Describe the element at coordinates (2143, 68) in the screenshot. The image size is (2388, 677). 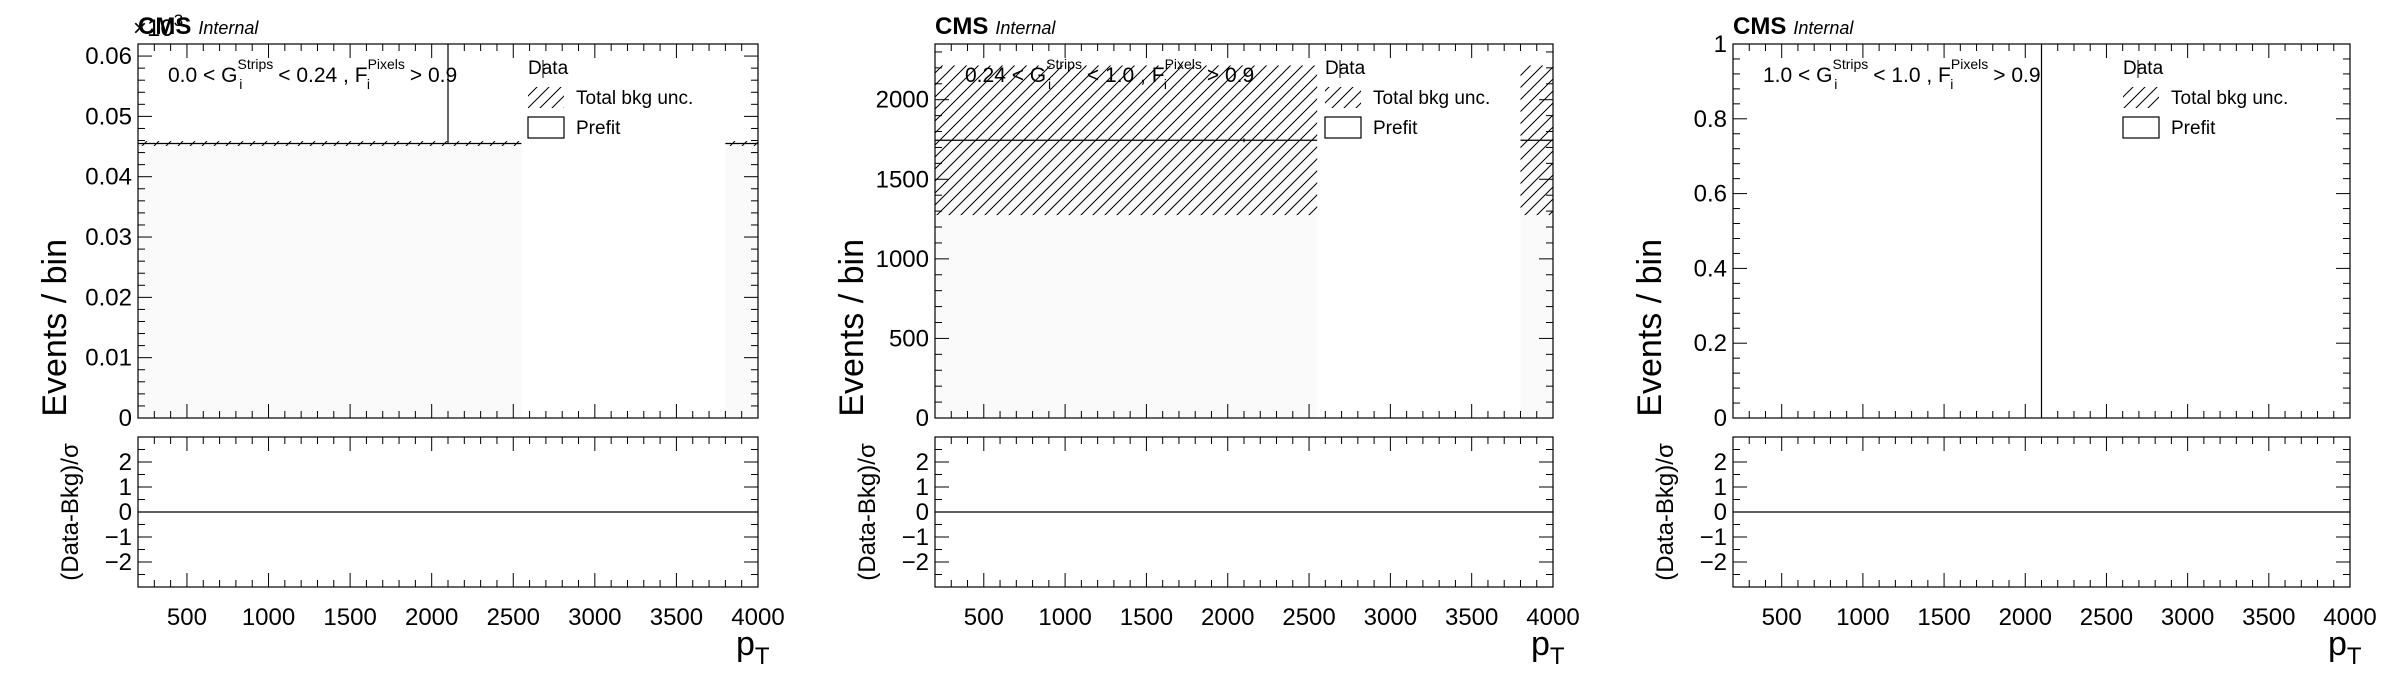
I see `legend-data: Data` at that location.